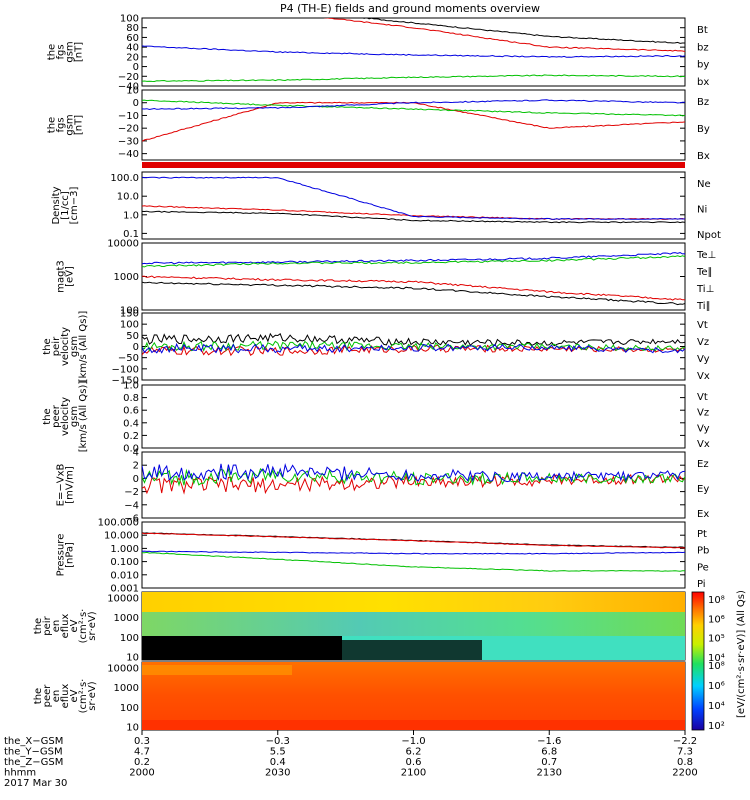 The image size is (750, 800). I want to click on y-tick-label: 0.010, so click(124, 575).